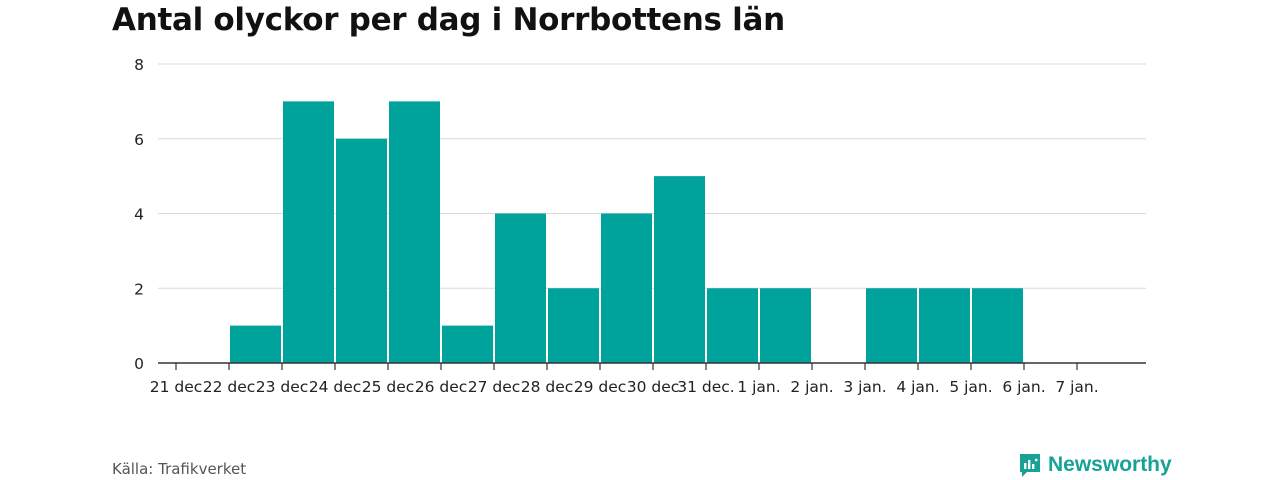 This screenshot has width=1280, height=480. I want to click on y-tick-label: 6, so click(139, 140).